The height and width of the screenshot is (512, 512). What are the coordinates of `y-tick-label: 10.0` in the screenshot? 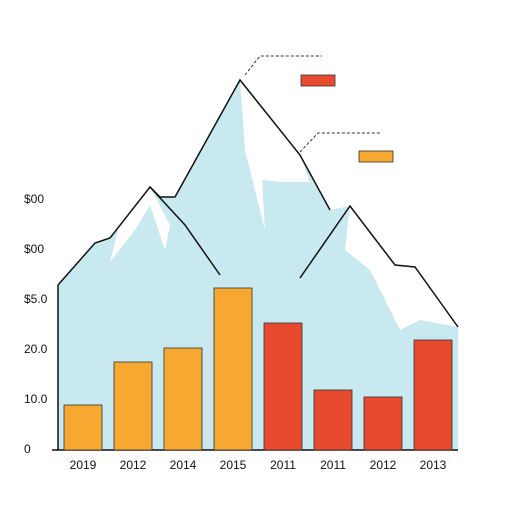 It's located at (36, 399).